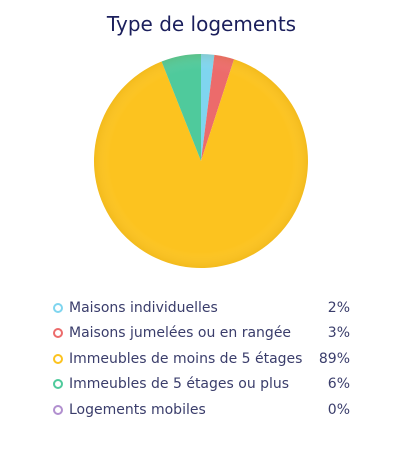  I want to click on legend-item: Maisons jumelées ou en rangée 3%, so click(201, 334).